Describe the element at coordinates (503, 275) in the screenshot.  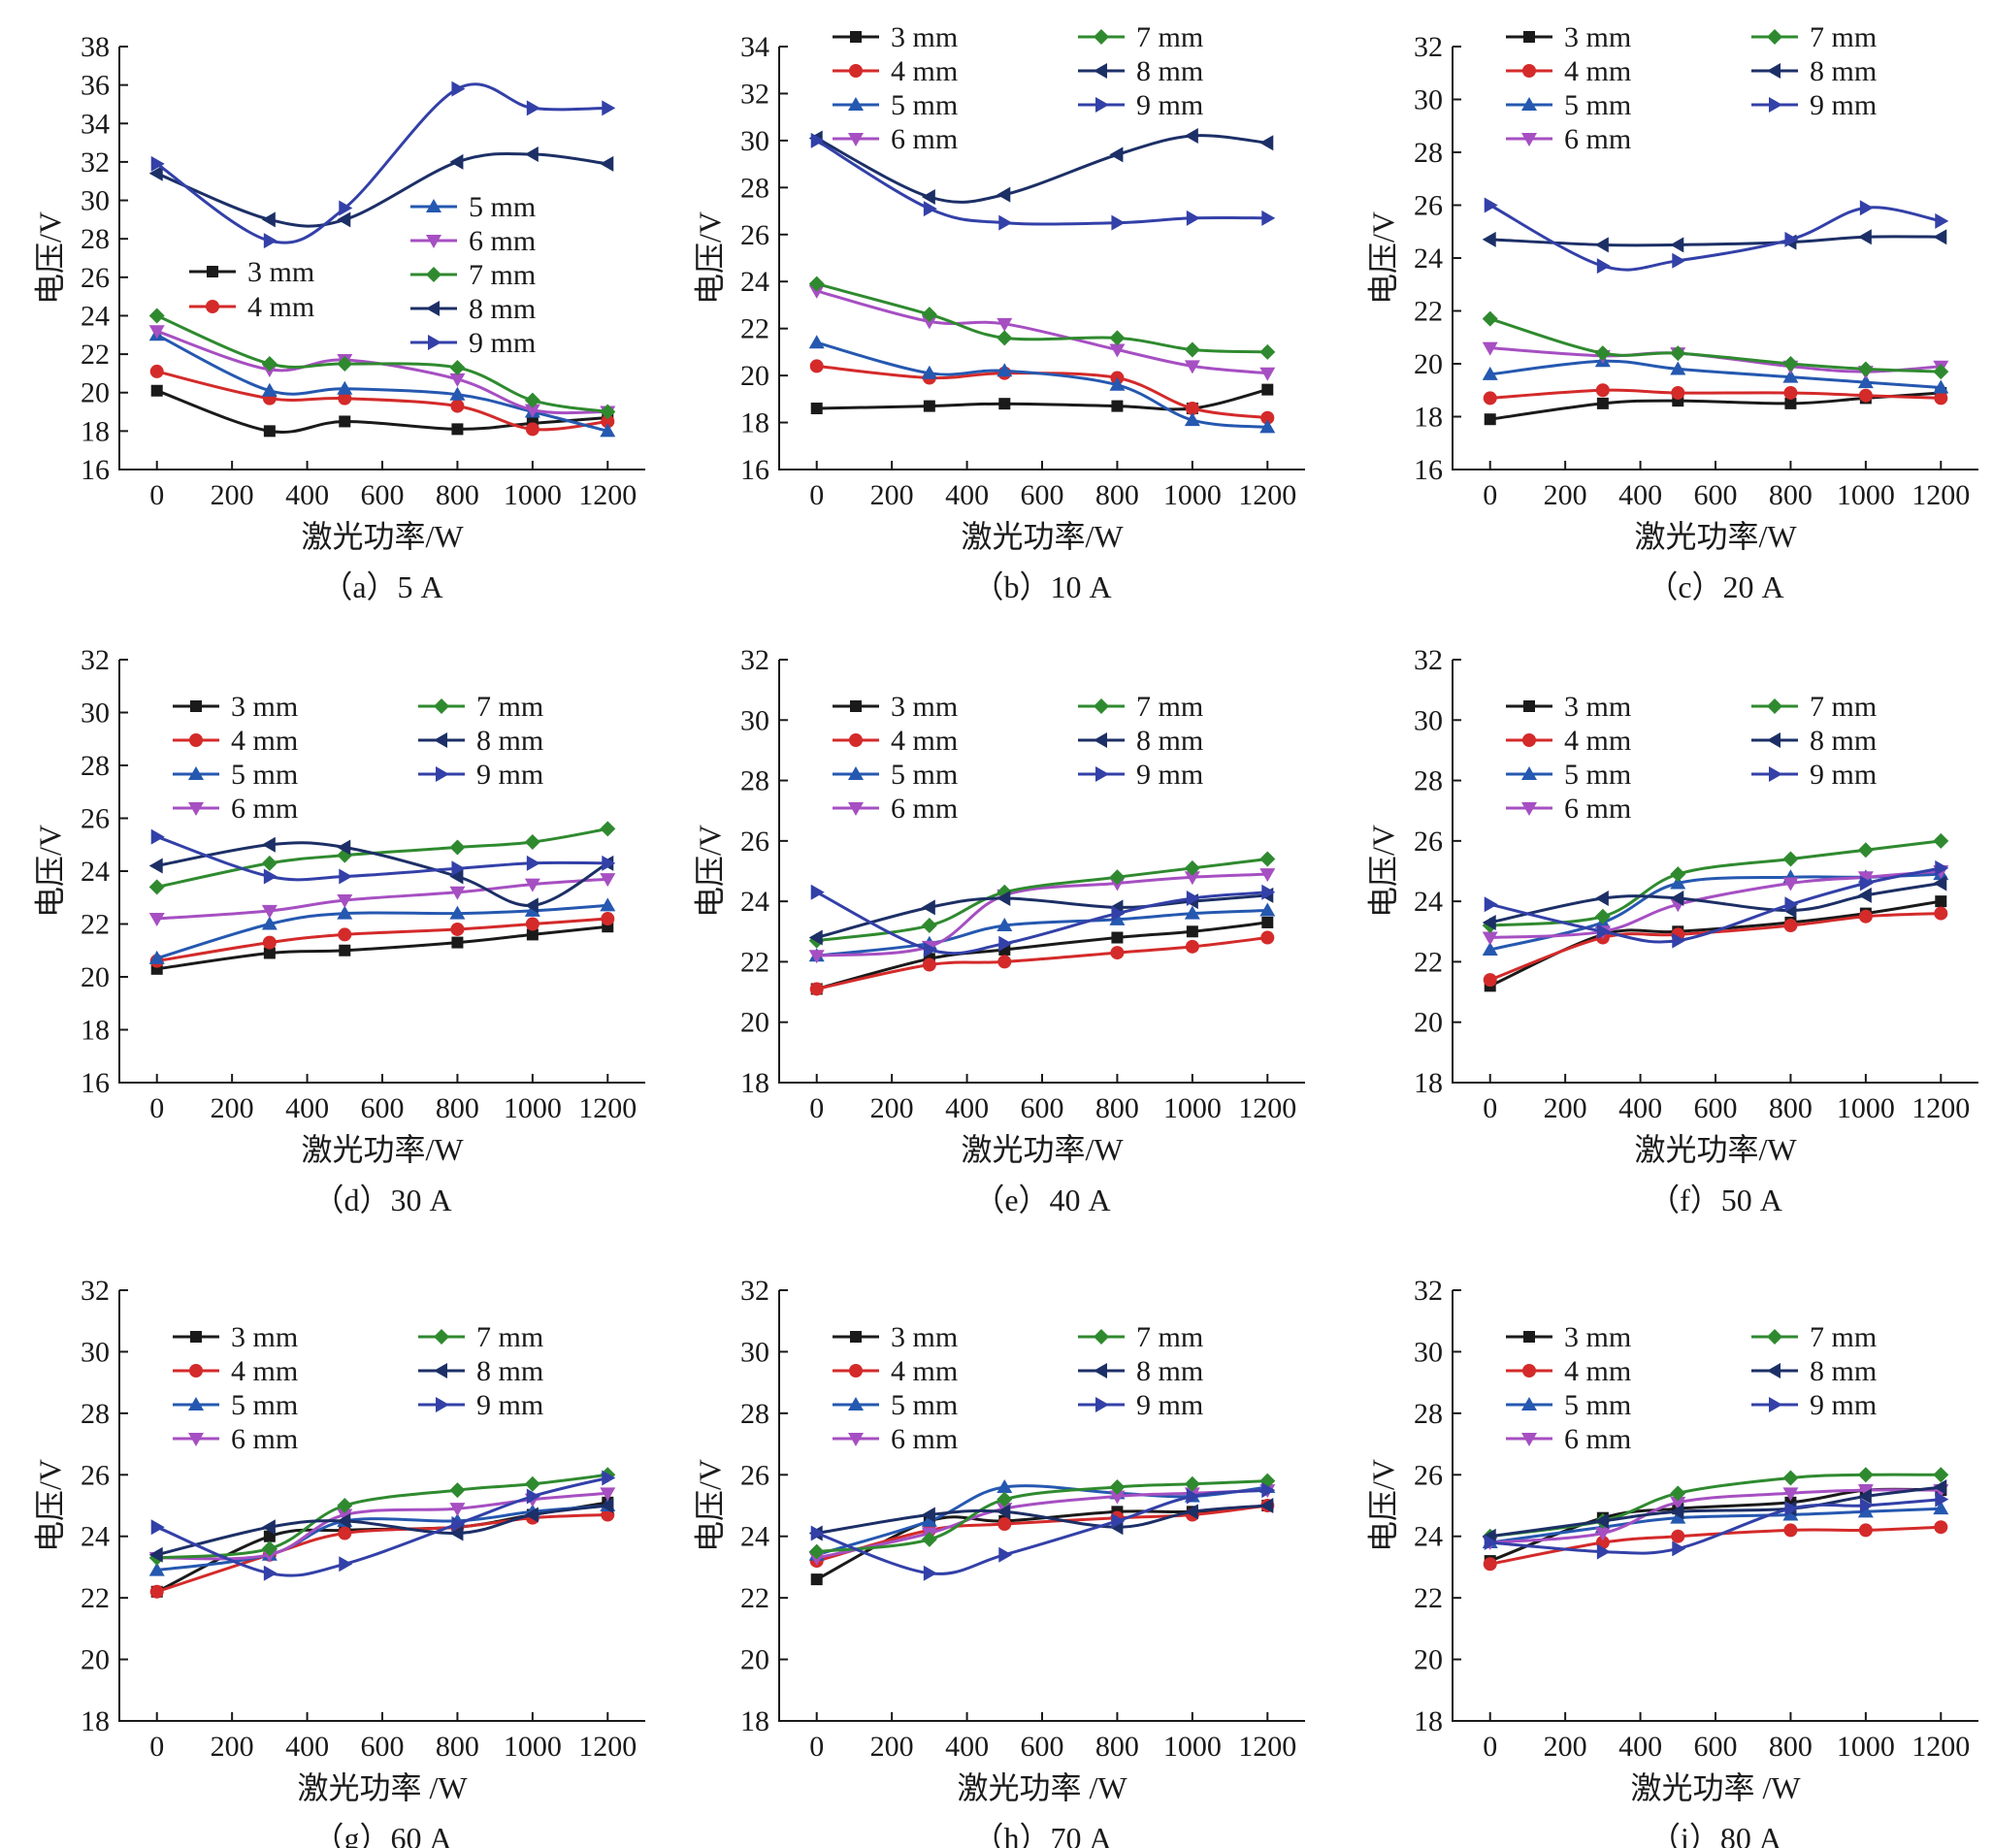
I see `legend-label: 7 mm` at that location.